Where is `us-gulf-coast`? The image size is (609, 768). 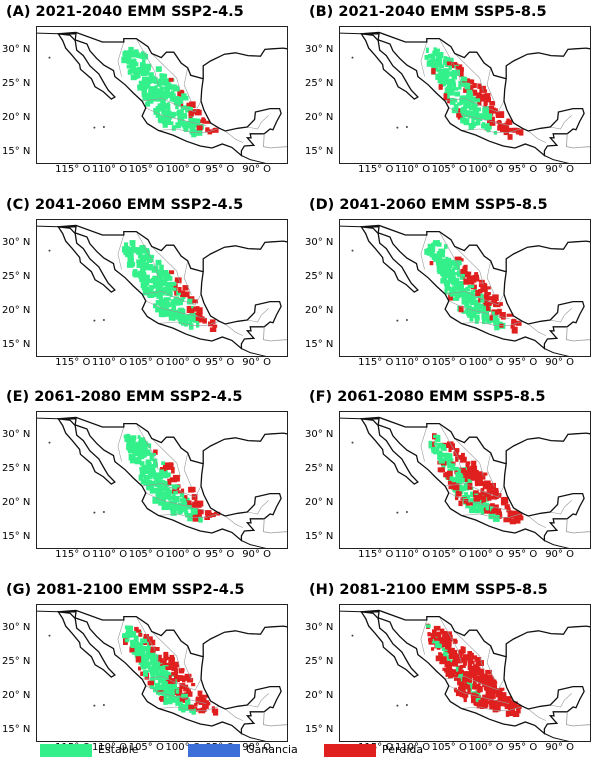 us-gulf-coast is located at coordinates (547, 448).